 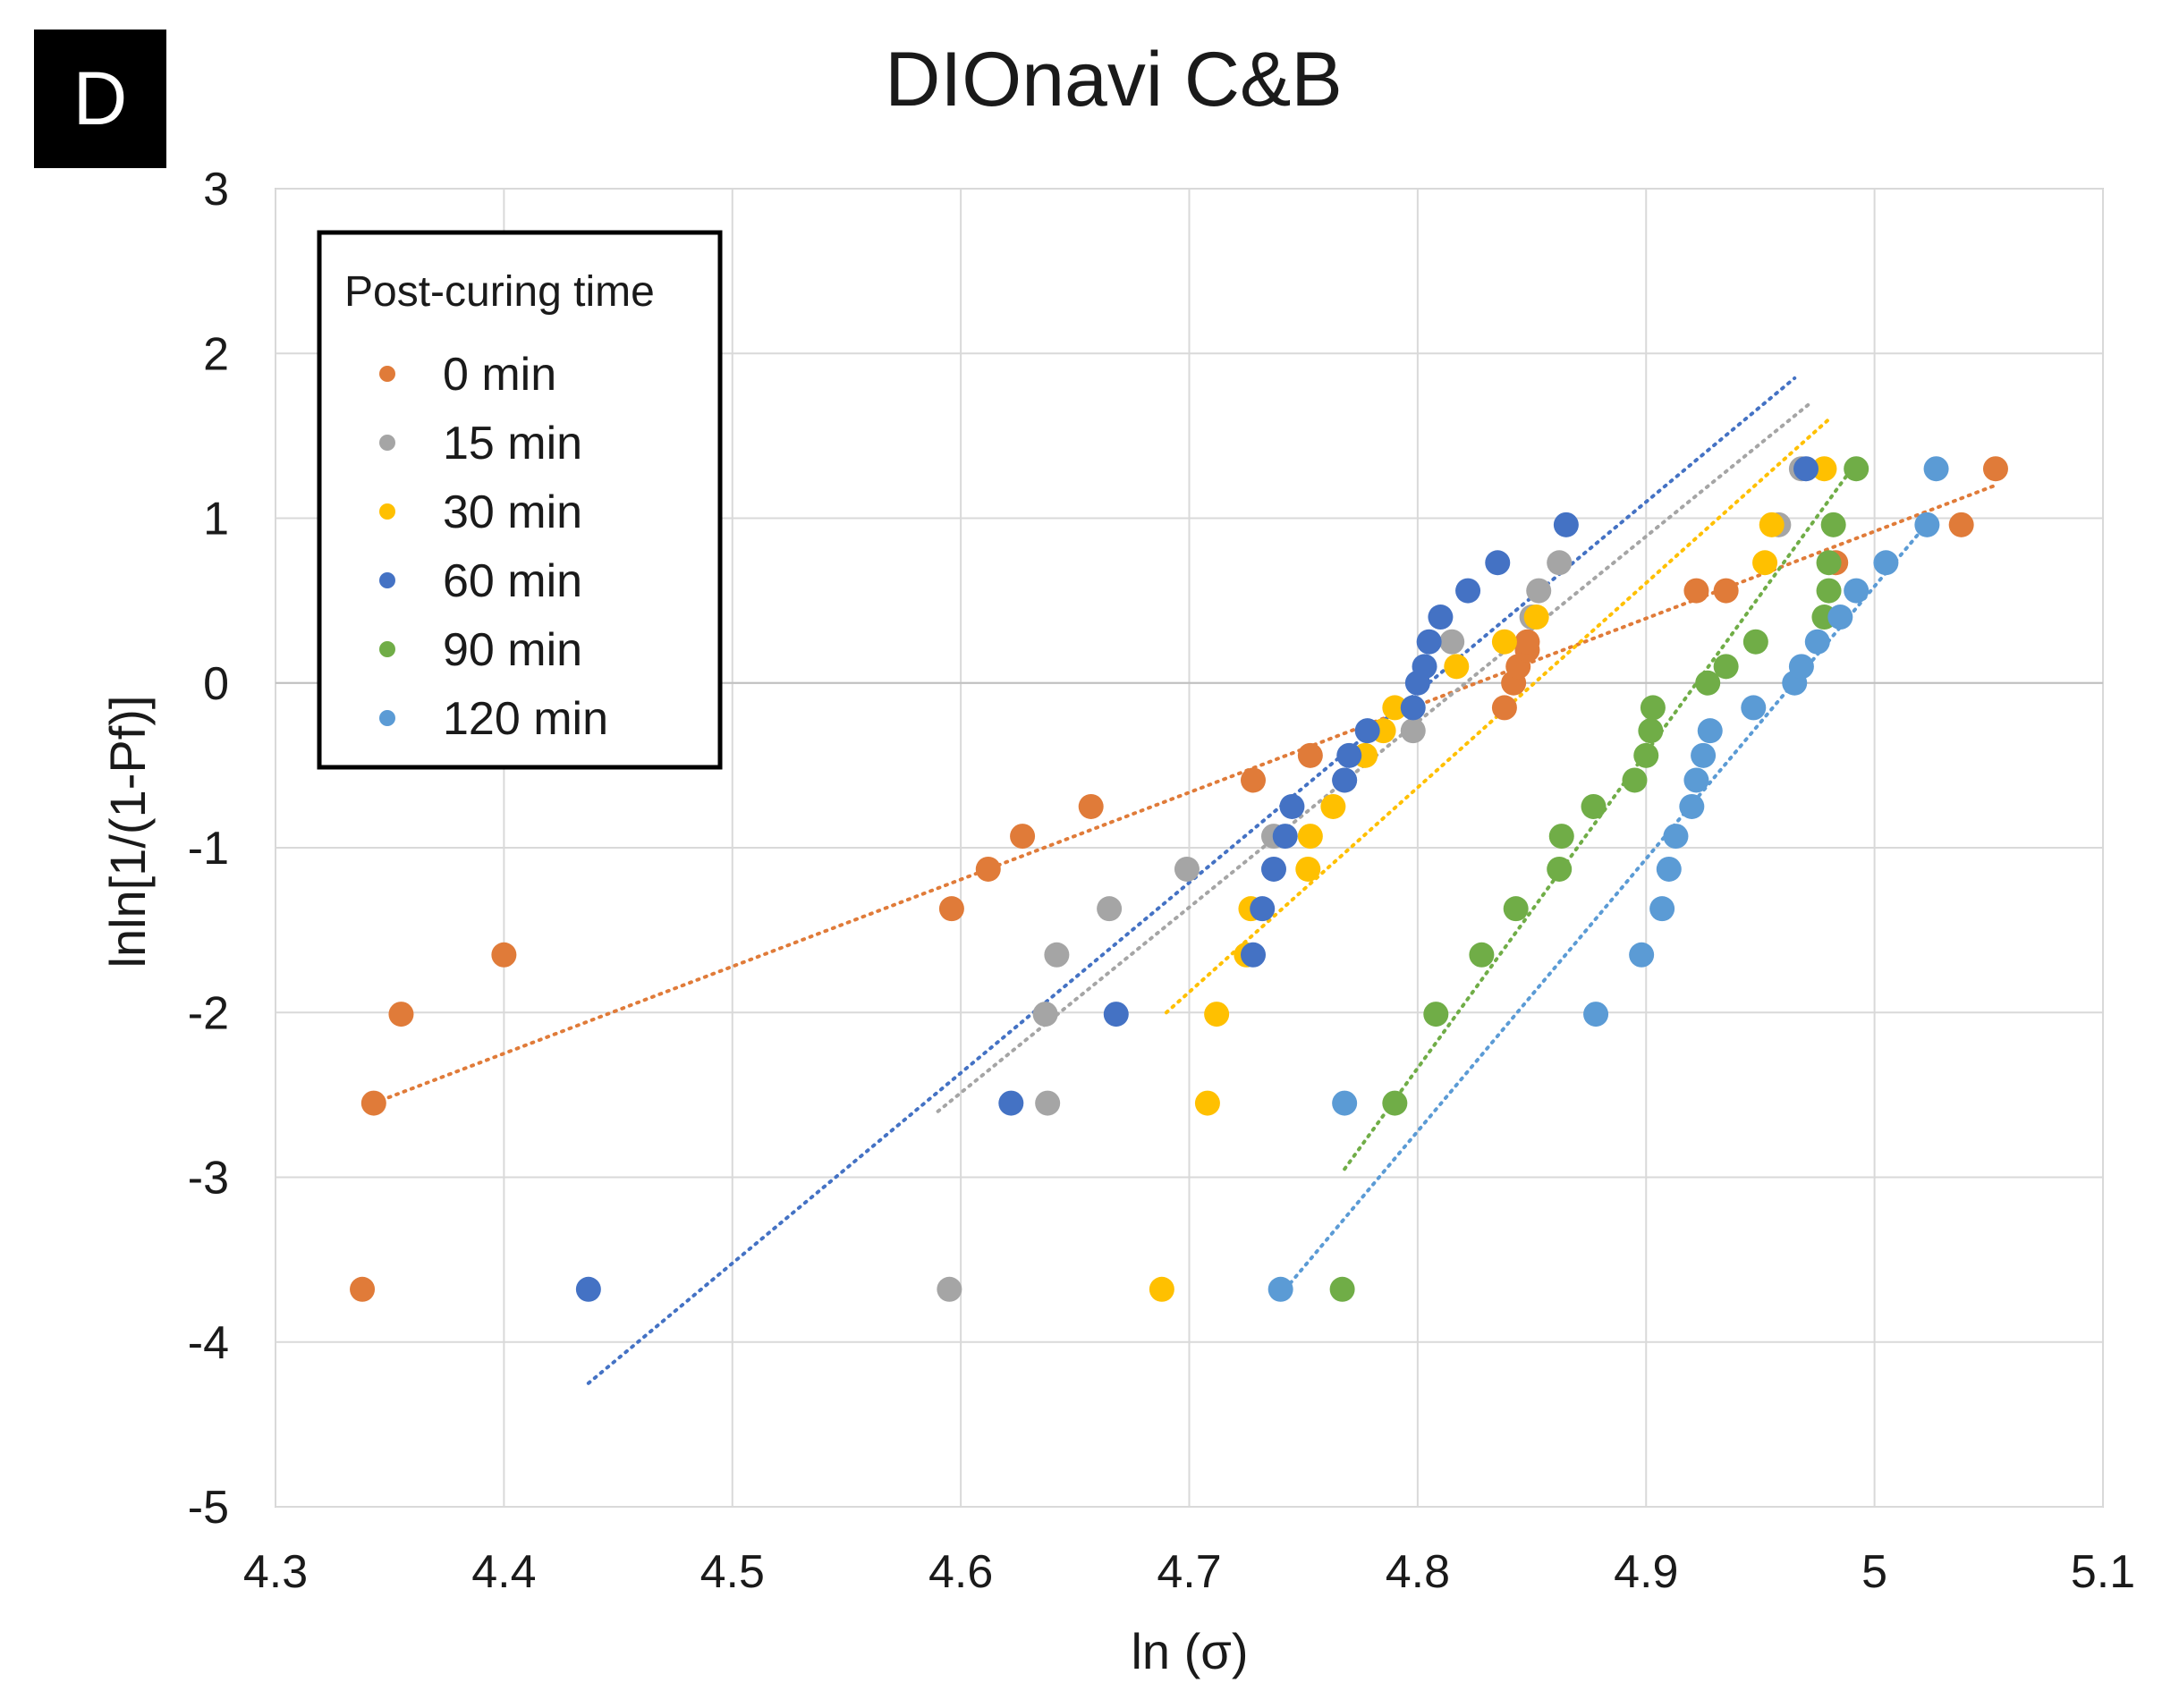 What do you see at coordinates (208, 1343) in the screenshot?
I see `y-tick-label: -4` at bounding box center [208, 1343].